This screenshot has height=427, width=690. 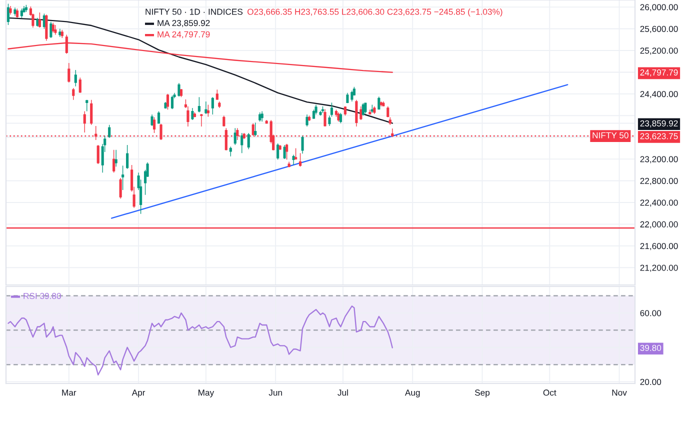 I want to click on x-tick-label: Aug, so click(x=412, y=394).